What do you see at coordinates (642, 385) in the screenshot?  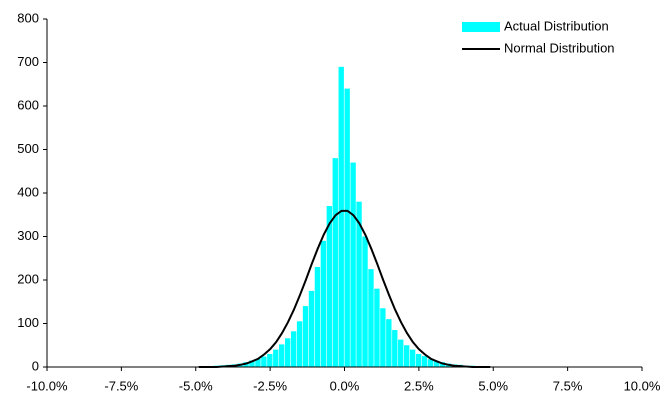 I see `x-tick-label: 10.0%` at bounding box center [642, 385].